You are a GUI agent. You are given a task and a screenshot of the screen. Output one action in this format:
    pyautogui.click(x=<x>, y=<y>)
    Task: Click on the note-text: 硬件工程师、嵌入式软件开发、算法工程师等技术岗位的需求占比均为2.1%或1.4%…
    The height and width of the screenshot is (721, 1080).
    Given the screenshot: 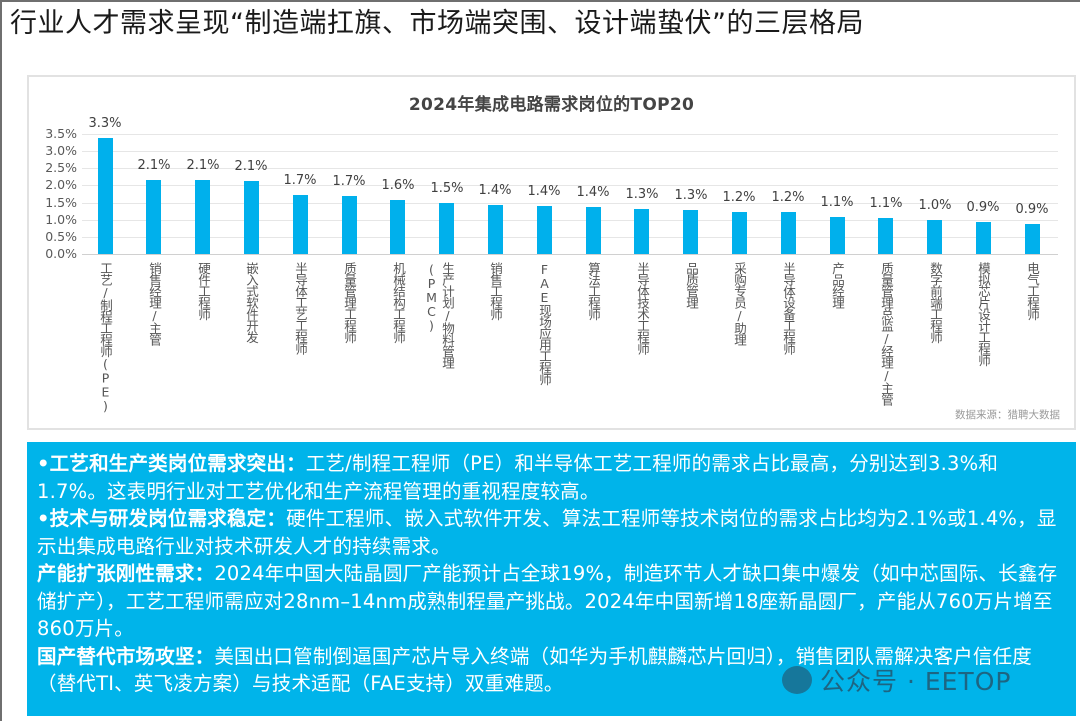 What is the action you would take?
    pyautogui.click(x=547, y=532)
    